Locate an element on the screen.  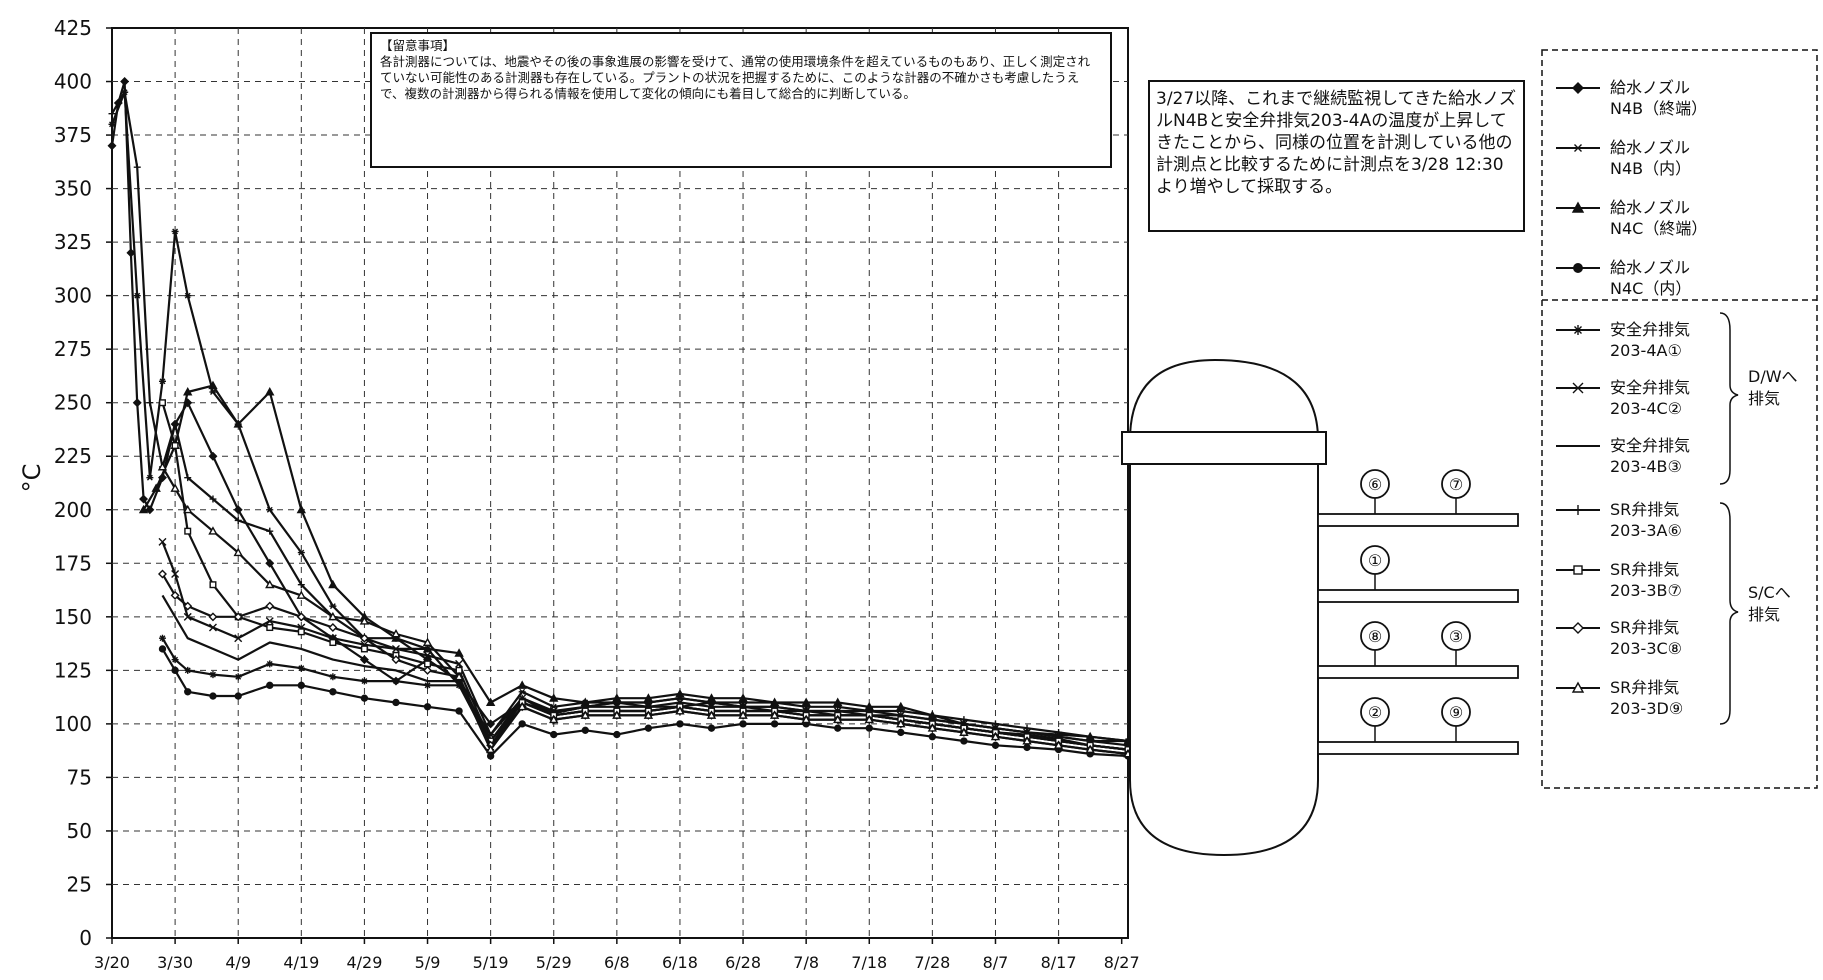
y-axis-label: °C is located at coordinates (32, 478).